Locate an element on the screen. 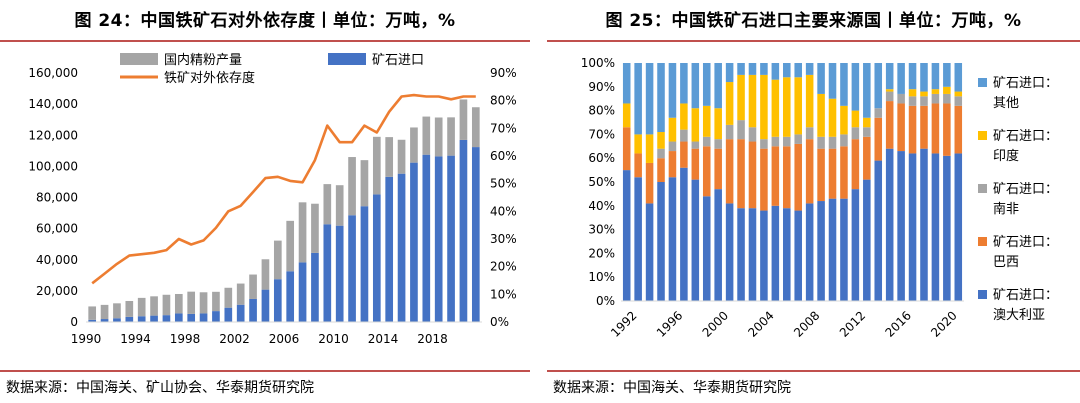 This screenshot has height=403, width=1080. y-tick-label: 0% is located at coordinates (605, 301).